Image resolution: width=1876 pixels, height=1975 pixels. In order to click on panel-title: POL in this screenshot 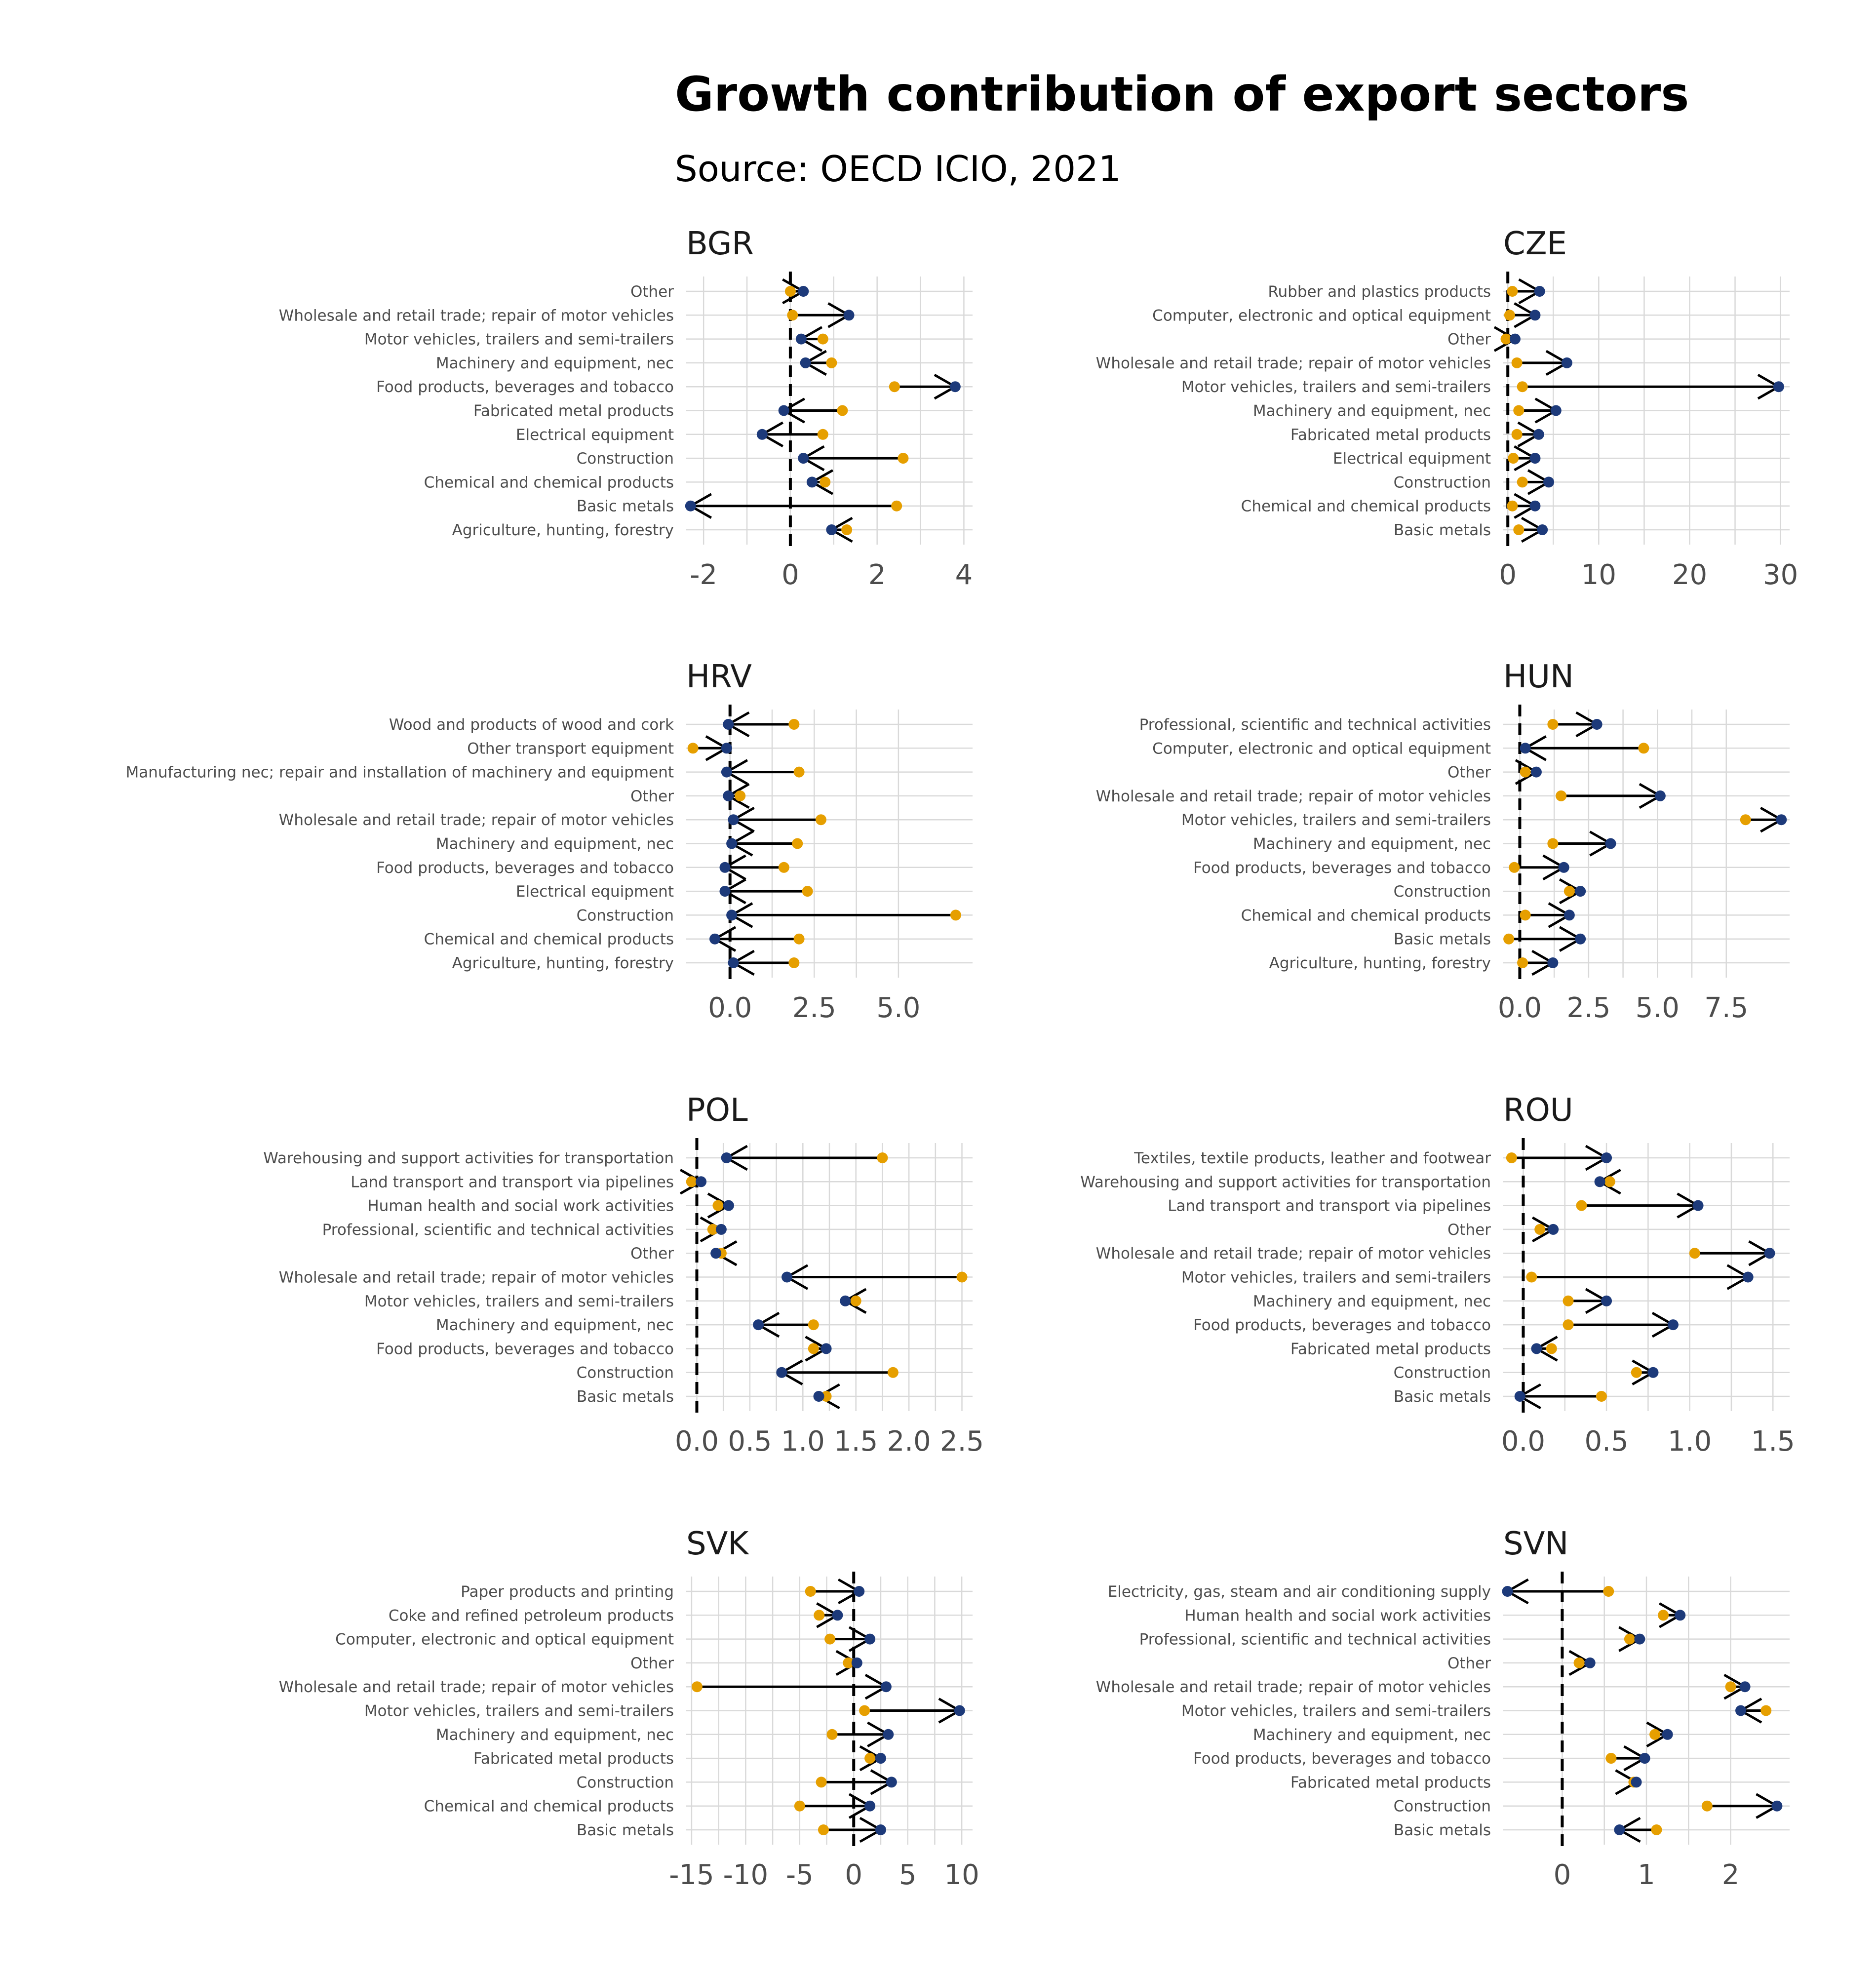, I will do `click(717, 1111)`.